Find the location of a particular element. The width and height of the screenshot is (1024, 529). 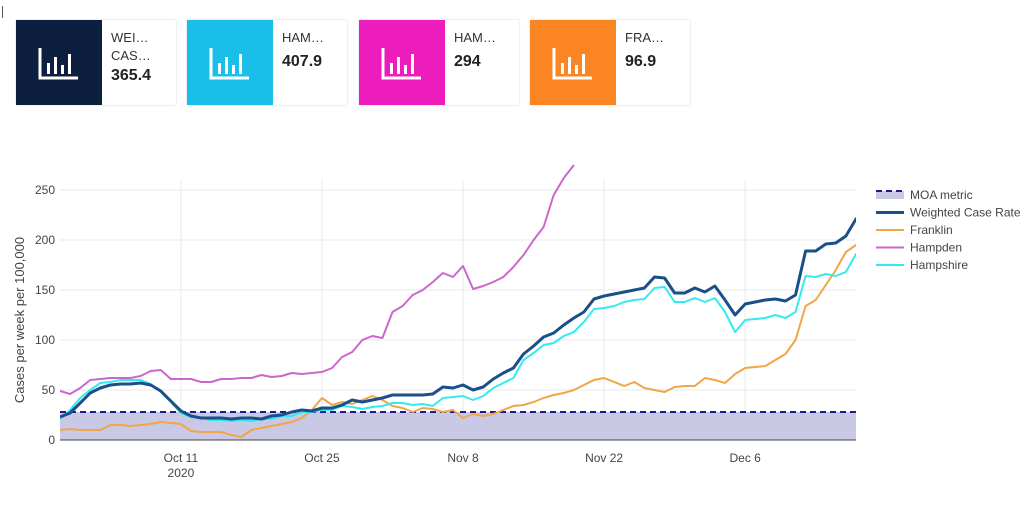

y-tick-label: 200 is located at coordinates (45, 240).